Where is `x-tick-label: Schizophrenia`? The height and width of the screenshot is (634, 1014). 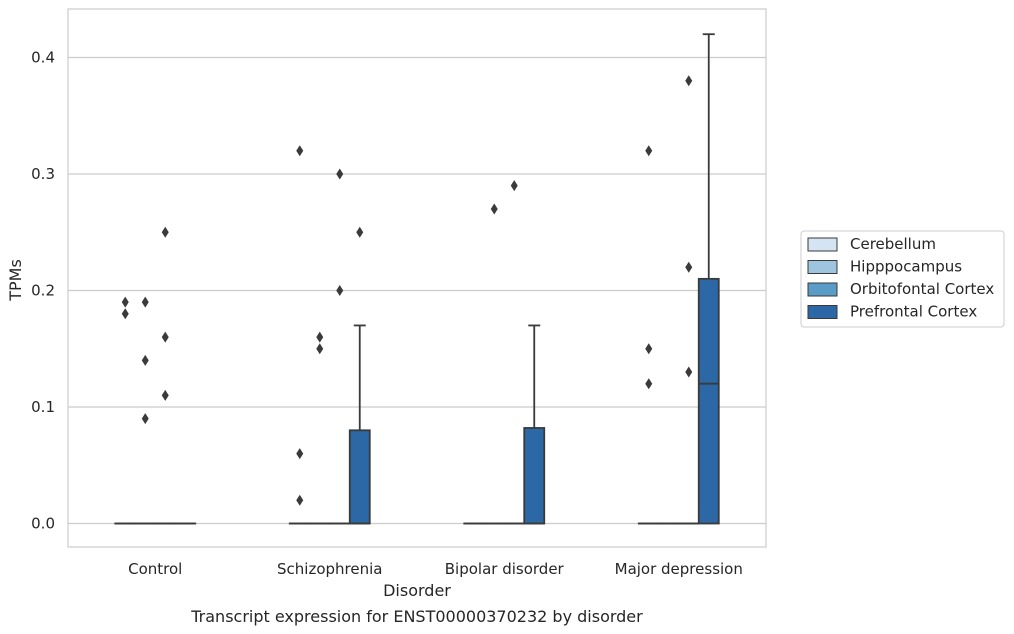 x-tick-label: Schizophrenia is located at coordinates (329, 569).